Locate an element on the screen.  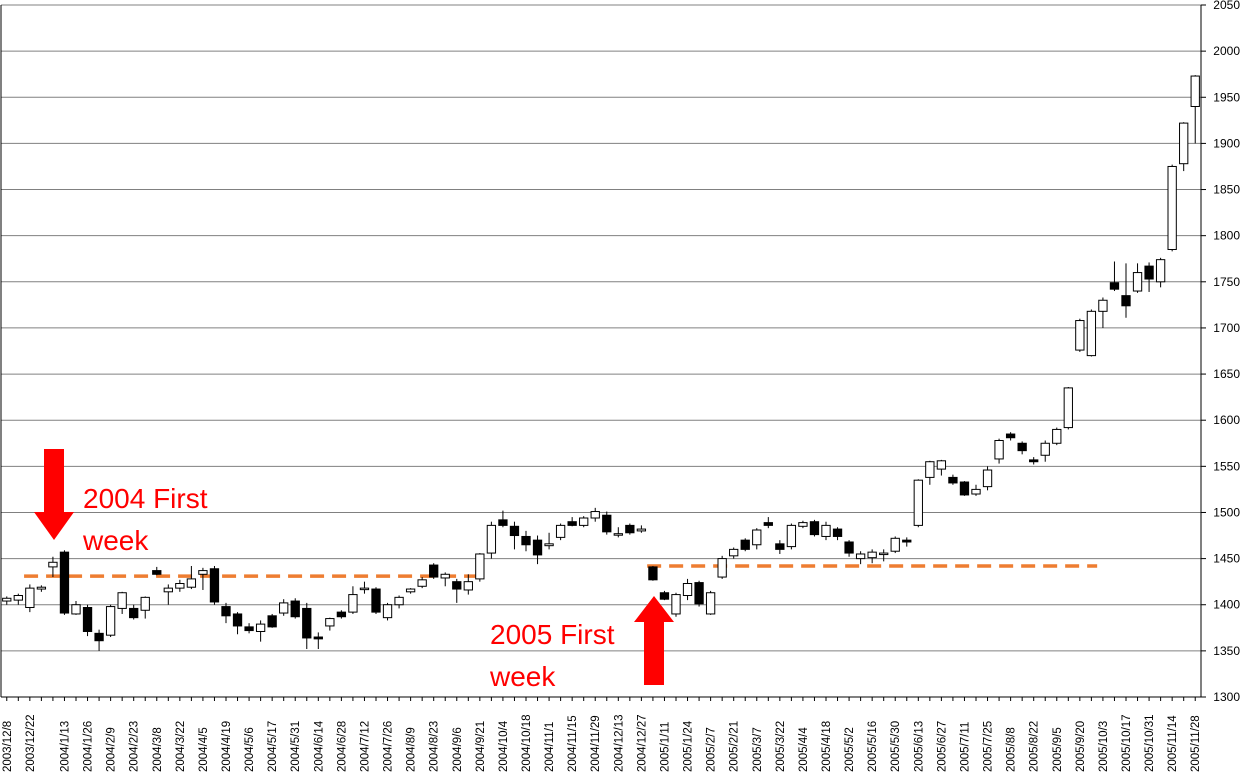
x-tick-label: 2005/5/16 is located at coordinates (873, 746).